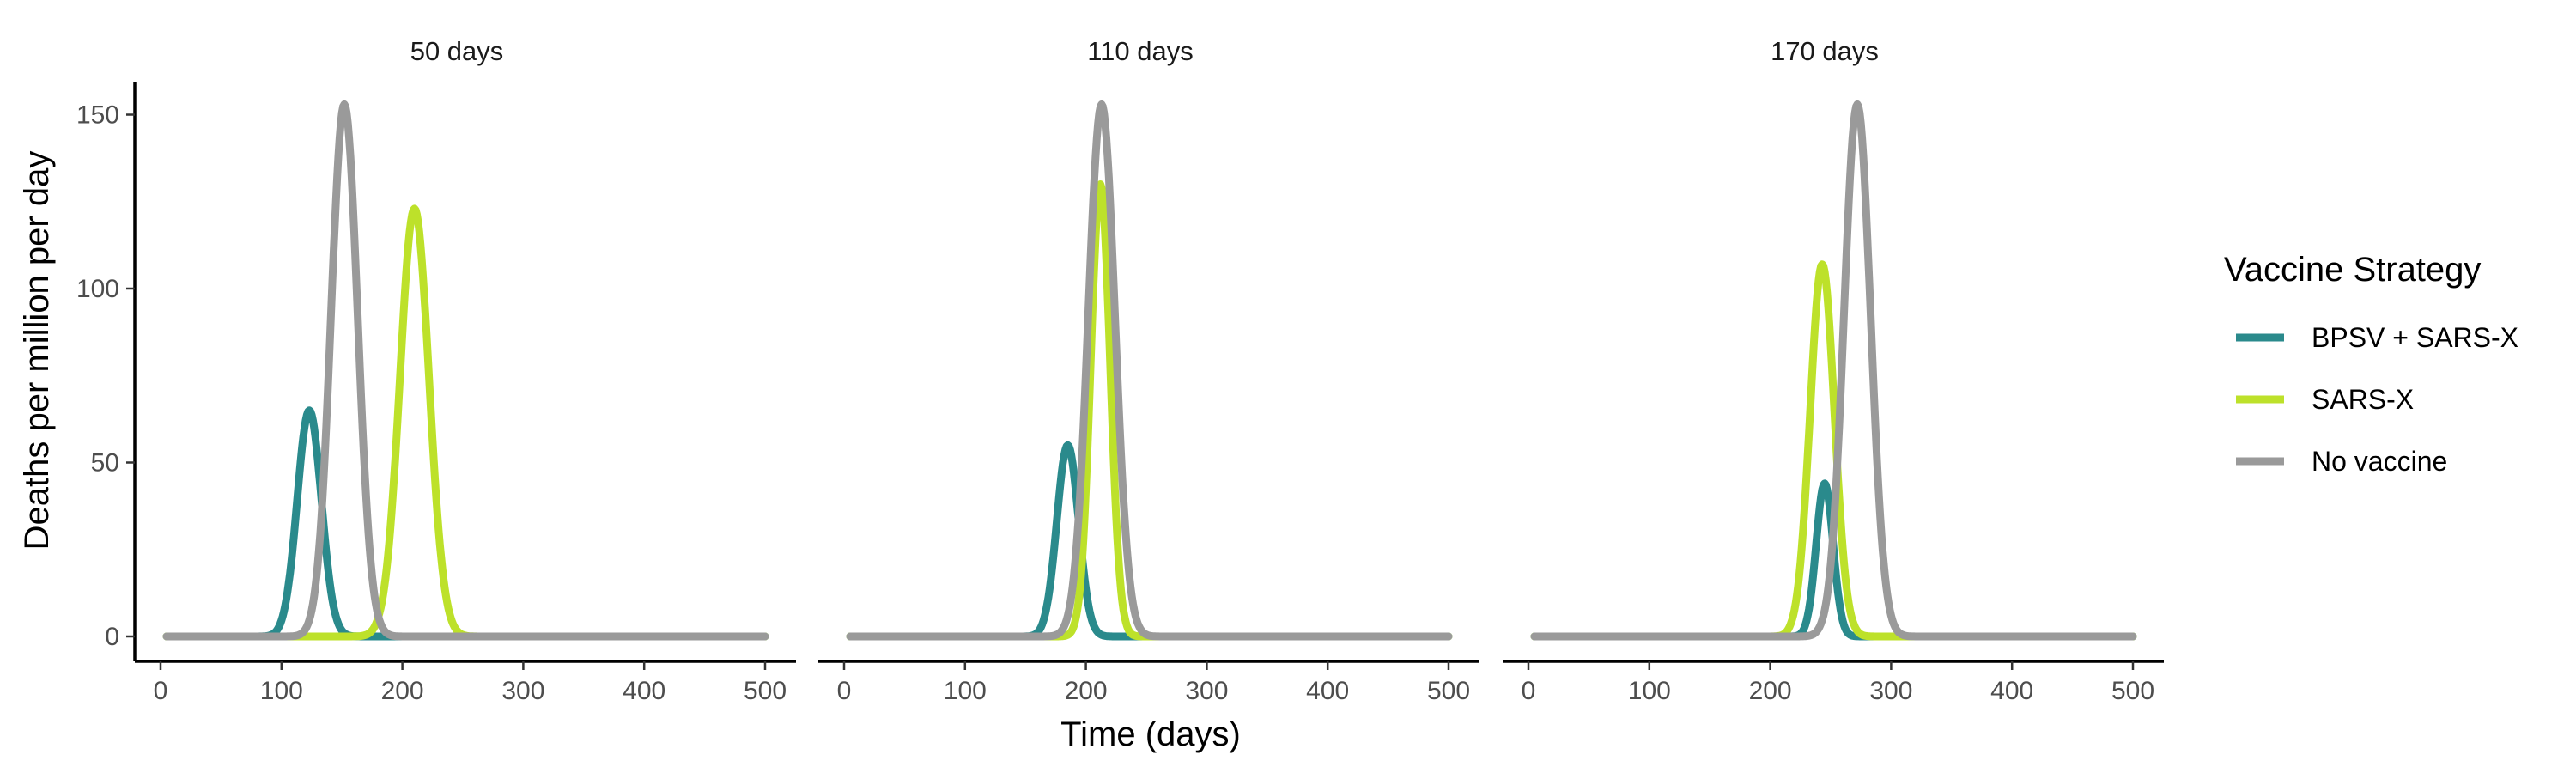 The height and width of the screenshot is (773, 2576). Describe the element at coordinates (98, 289) in the screenshot. I see `y-tick-label: 100` at that location.